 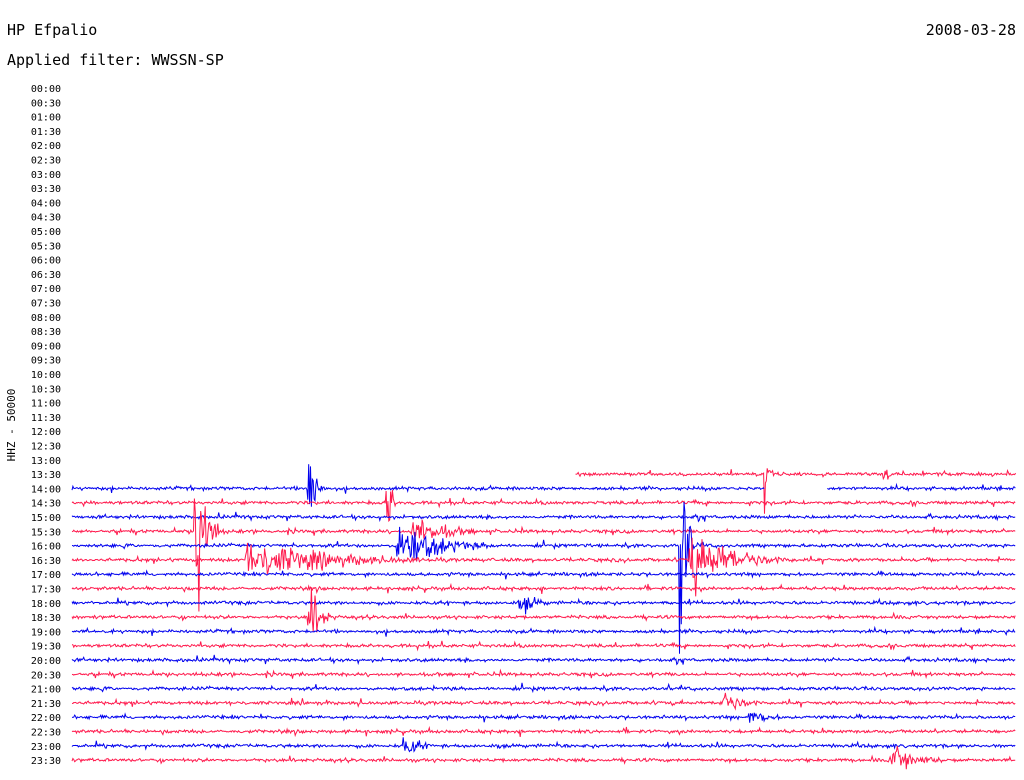 What do you see at coordinates (46, 604) in the screenshot?
I see `row-label: 18:00` at bounding box center [46, 604].